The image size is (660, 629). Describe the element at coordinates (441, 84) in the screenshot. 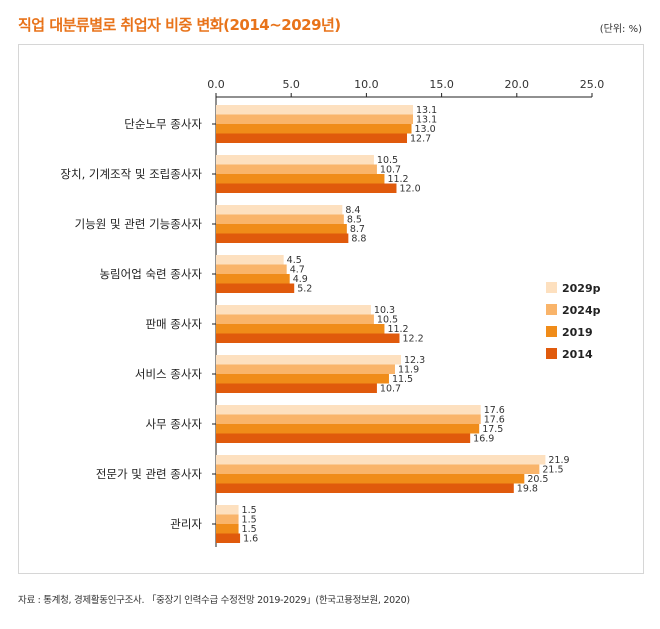

I see `x-tick-label: 15.0` at that location.